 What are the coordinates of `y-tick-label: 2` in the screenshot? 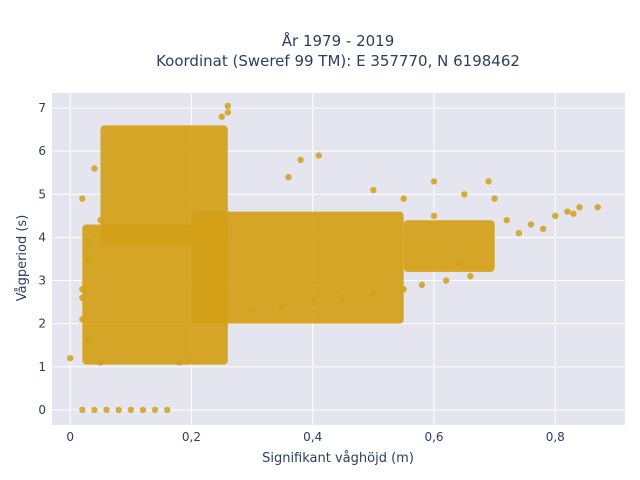 It's located at (42, 324).